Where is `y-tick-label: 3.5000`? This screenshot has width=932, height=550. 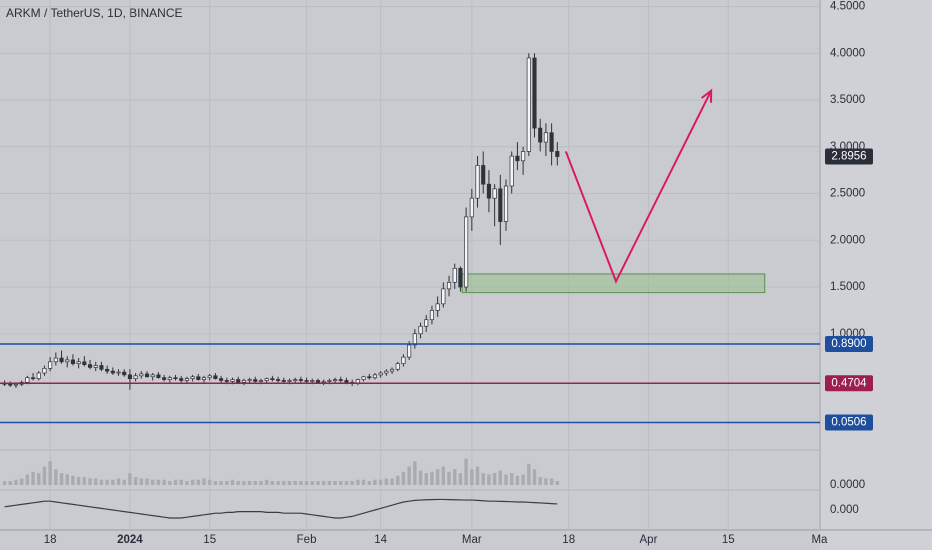 y-tick-label: 3.5000 is located at coordinates (847, 100).